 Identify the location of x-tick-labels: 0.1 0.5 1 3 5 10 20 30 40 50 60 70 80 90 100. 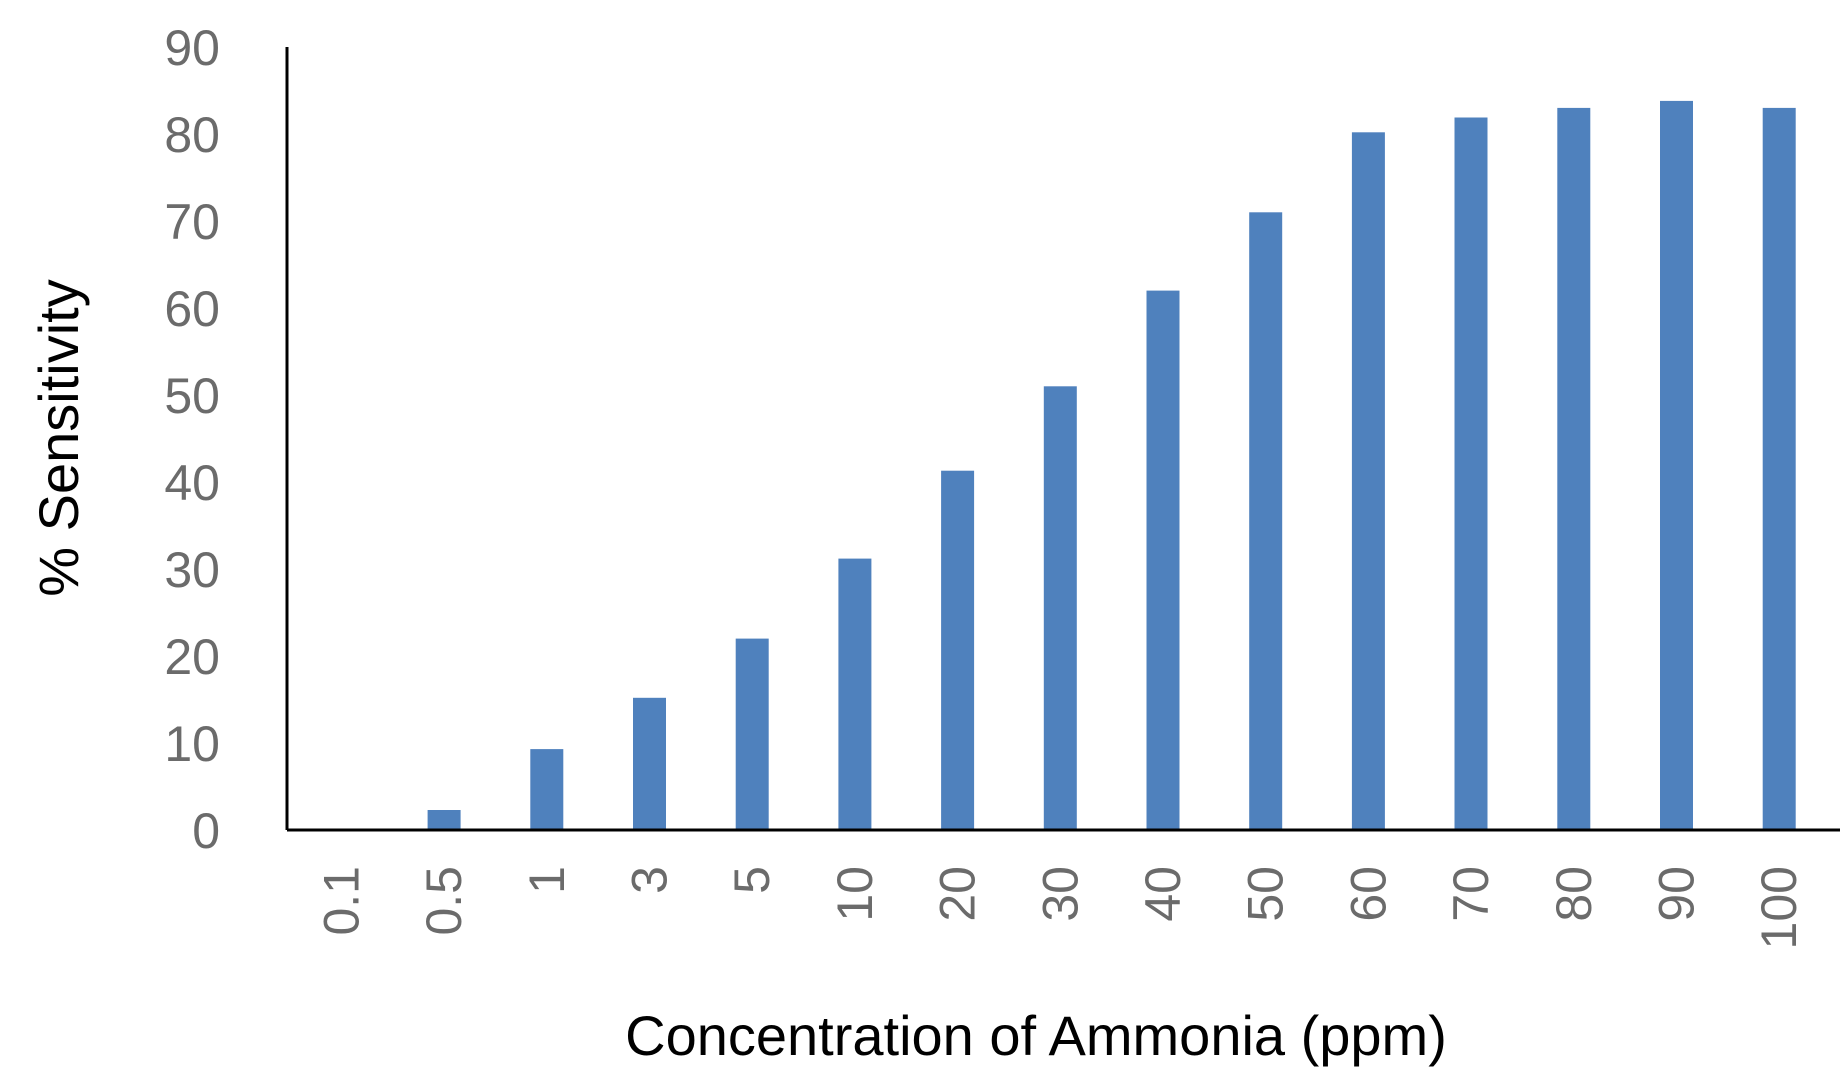
(1060, 907).